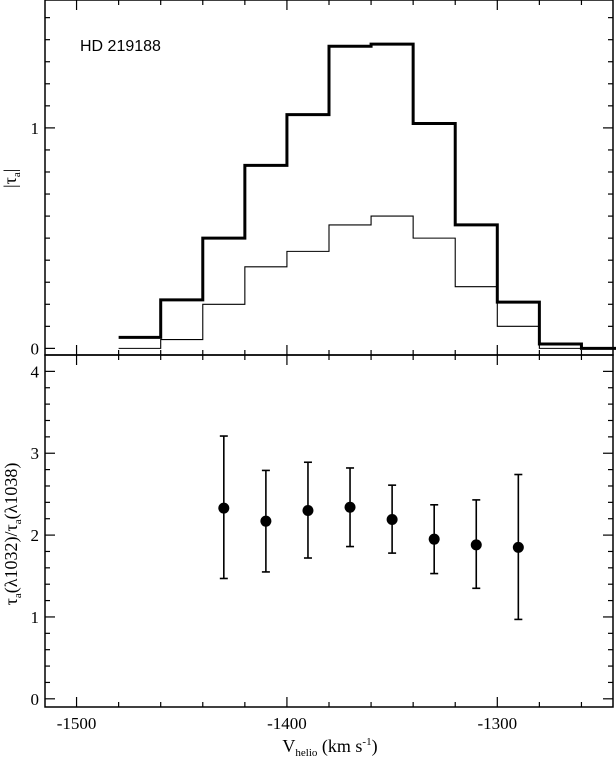  What do you see at coordinates (329, 747) in the screenshot?
I see `x-axis-label: Vhelio (km s-1)` at bounding box center [329, 747].